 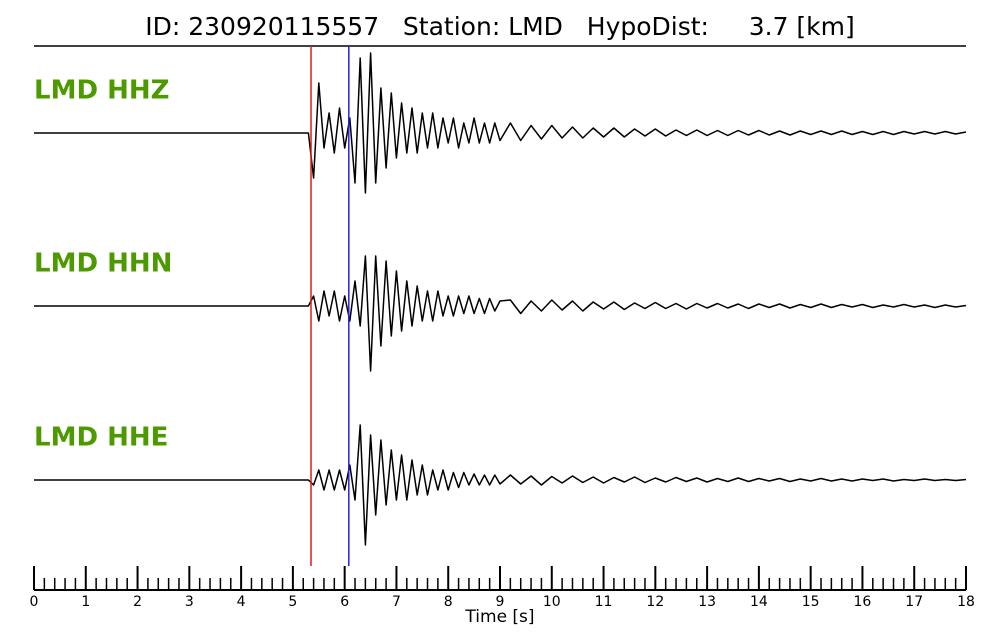 I want to click on trace-label: LMD HHE, so click(x=101, y=438).